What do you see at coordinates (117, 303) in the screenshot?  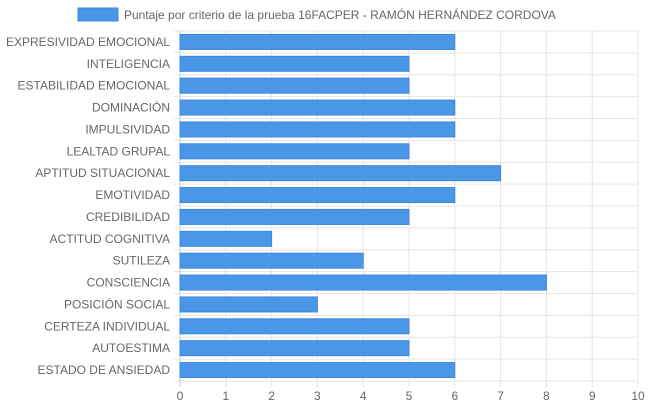 I see `y-tick-label: POSICIÓN SOCIAL` at bounding box center [117, 303].